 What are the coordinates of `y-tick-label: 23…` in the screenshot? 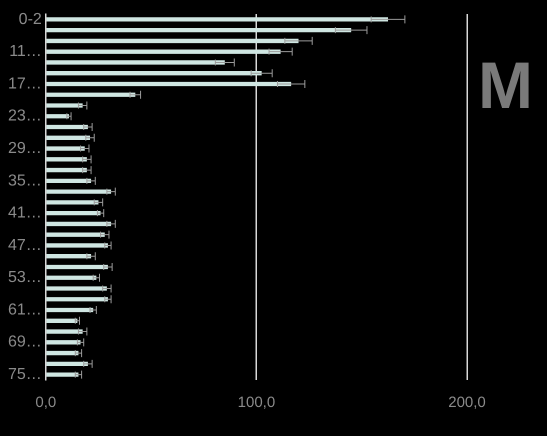 It's located at (25, 116).